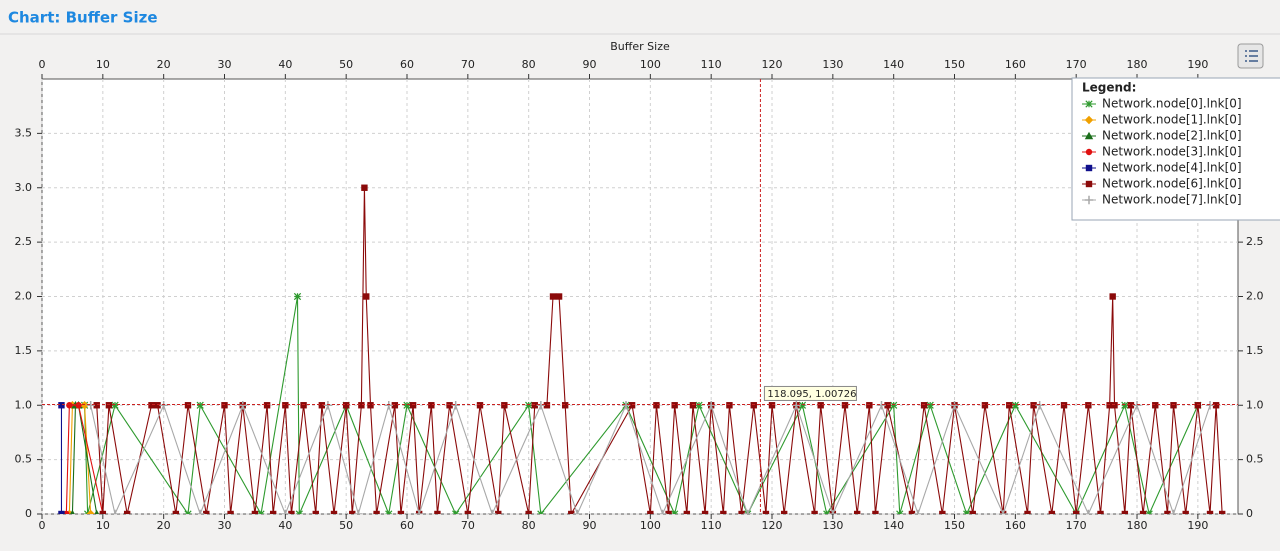 This screenshot has width=1280, height=551. I want to click on chart-title: Chart: Buffer Size, so click(83, 18).